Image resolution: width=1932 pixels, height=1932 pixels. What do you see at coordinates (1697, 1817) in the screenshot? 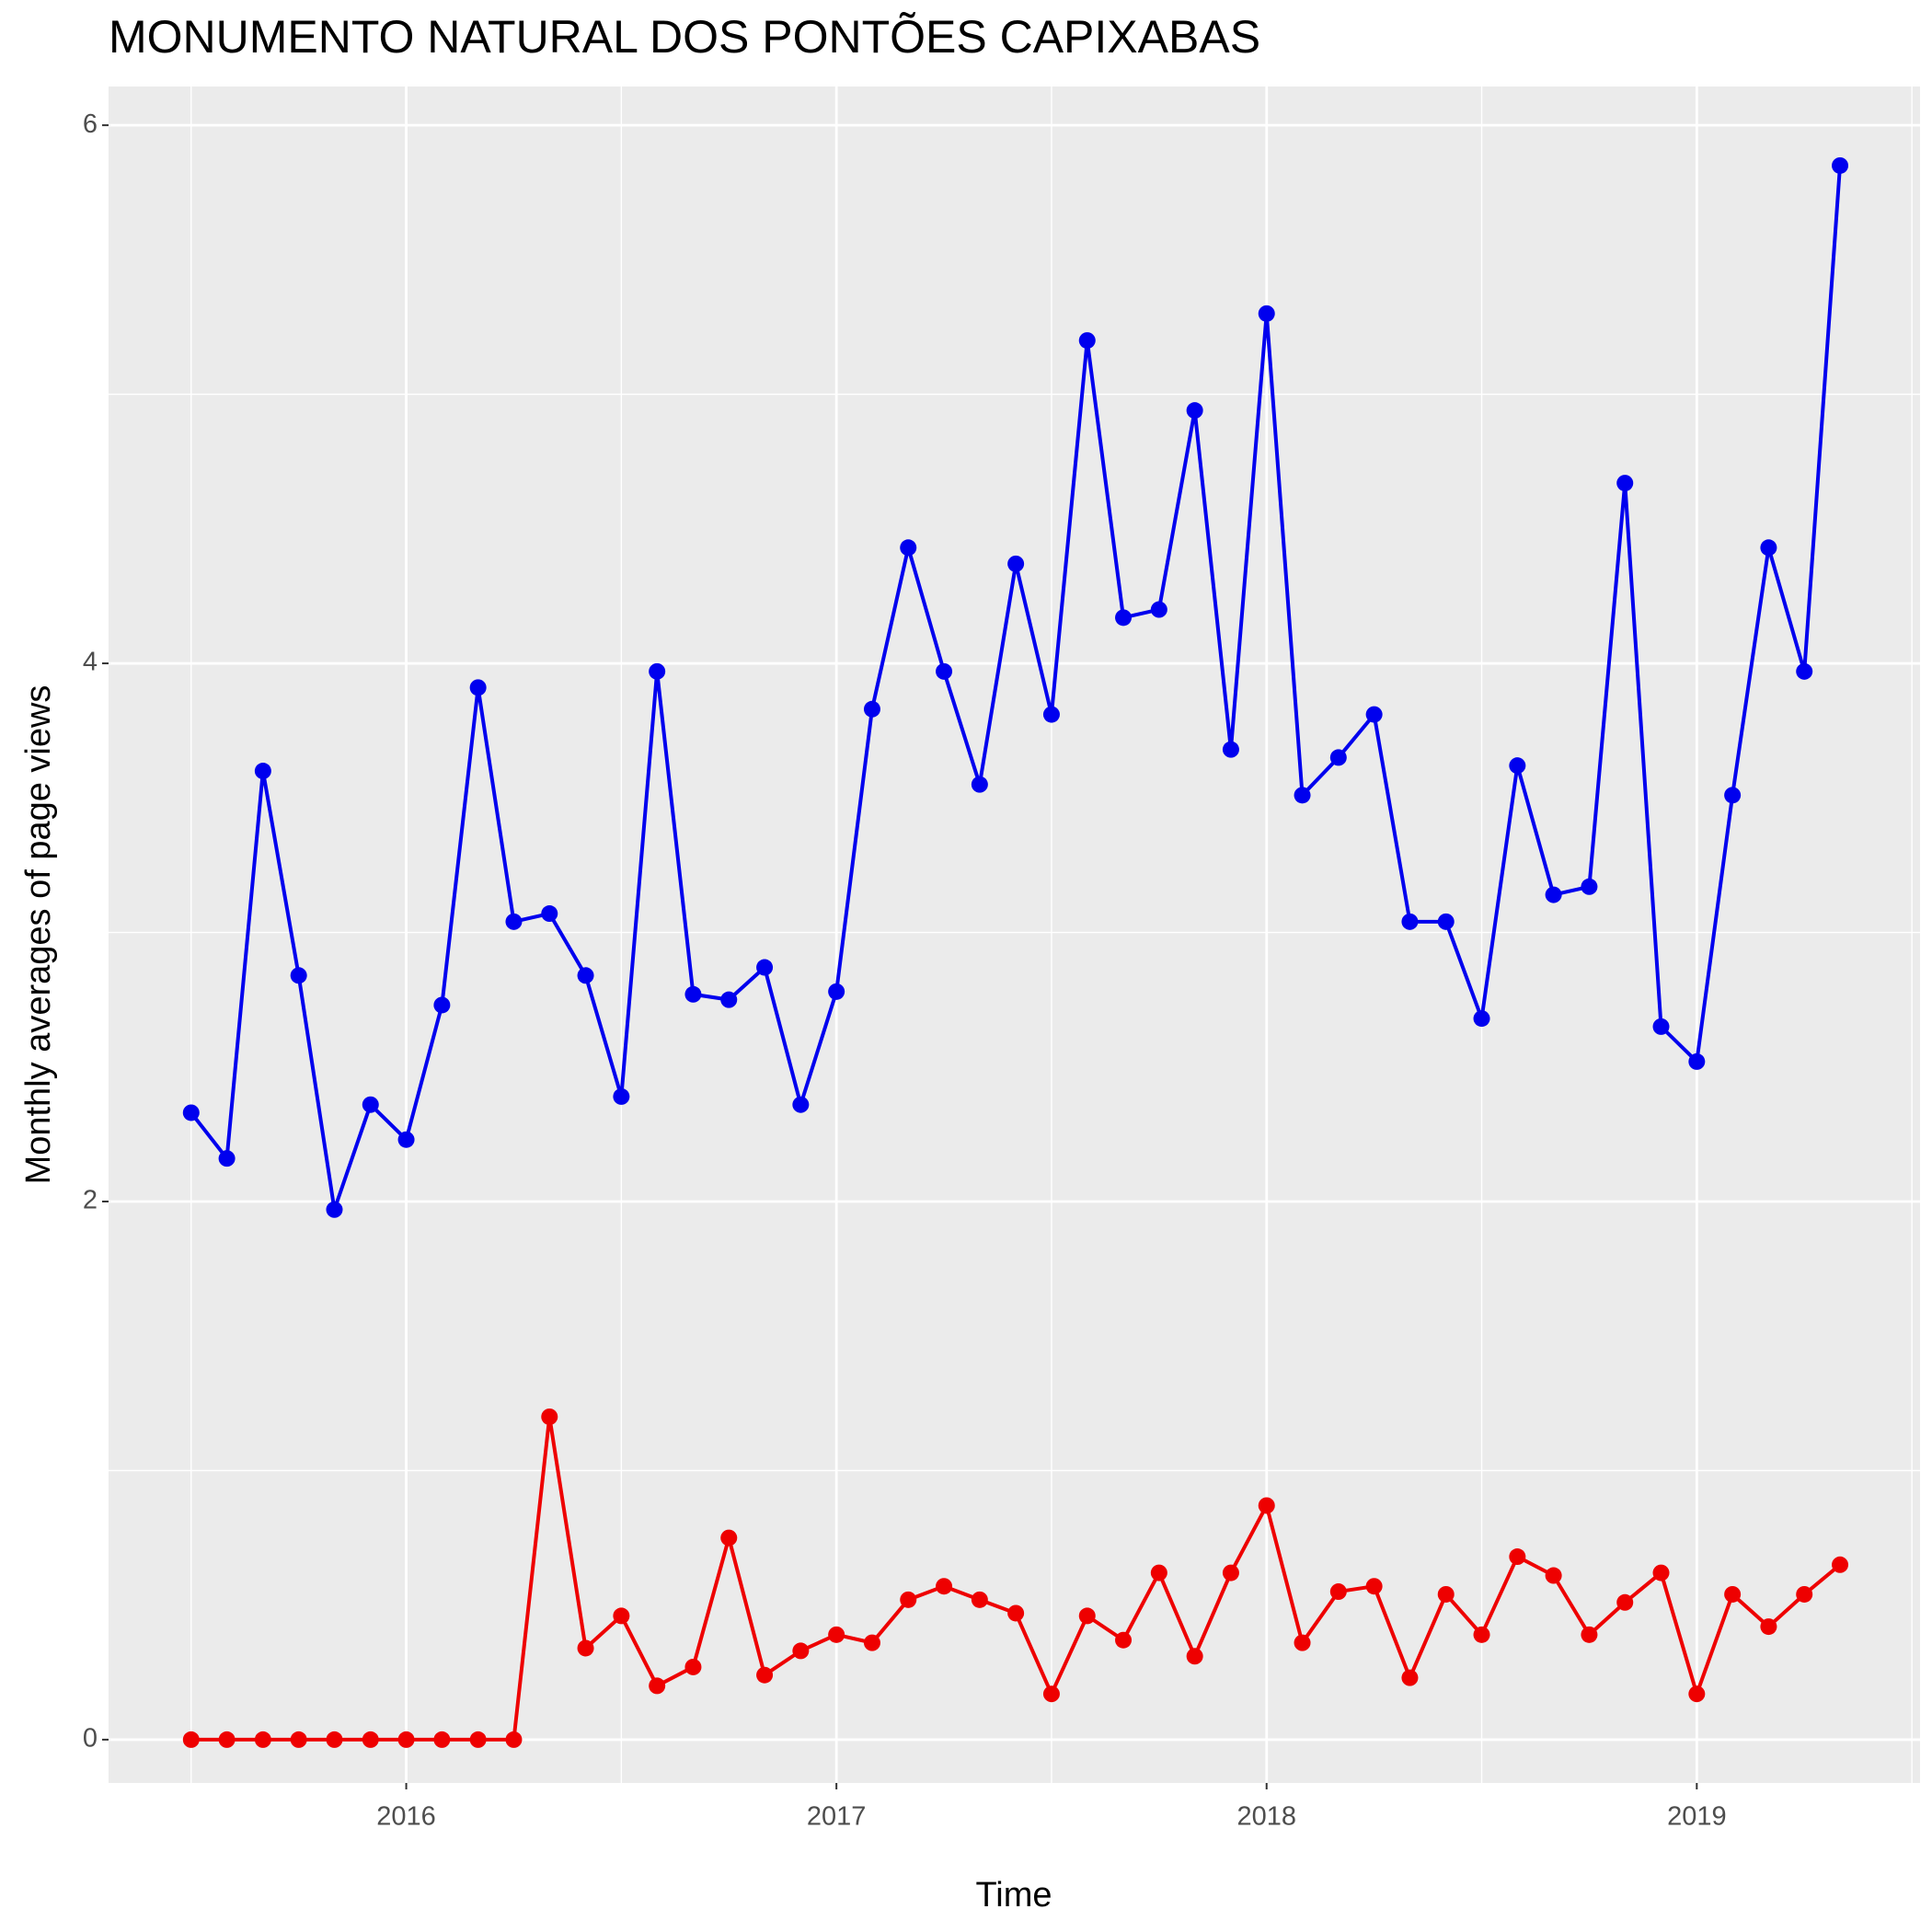
I see `x-tick-label: 2019` at bounding box center [1697, 1817].